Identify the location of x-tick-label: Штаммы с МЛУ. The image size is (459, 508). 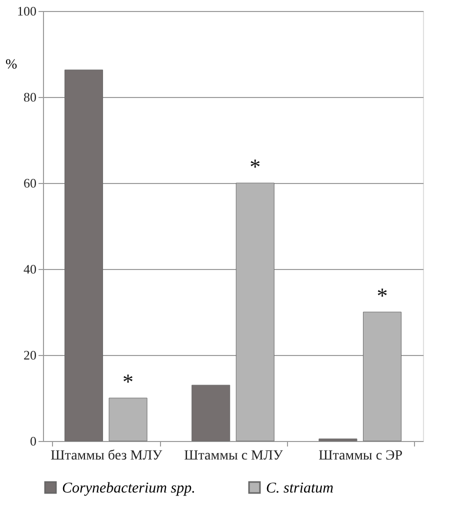
(233, 456).